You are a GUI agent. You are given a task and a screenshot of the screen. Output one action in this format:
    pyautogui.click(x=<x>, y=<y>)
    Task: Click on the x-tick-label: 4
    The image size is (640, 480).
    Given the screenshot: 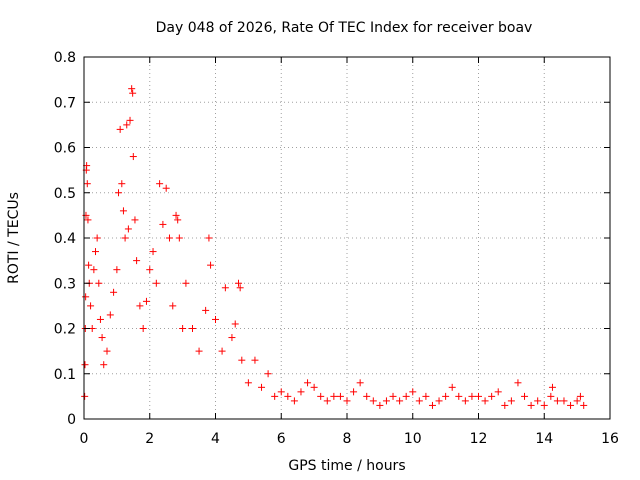 What is the action you would take?
    pyautogui.click(x=215, y=439)
    